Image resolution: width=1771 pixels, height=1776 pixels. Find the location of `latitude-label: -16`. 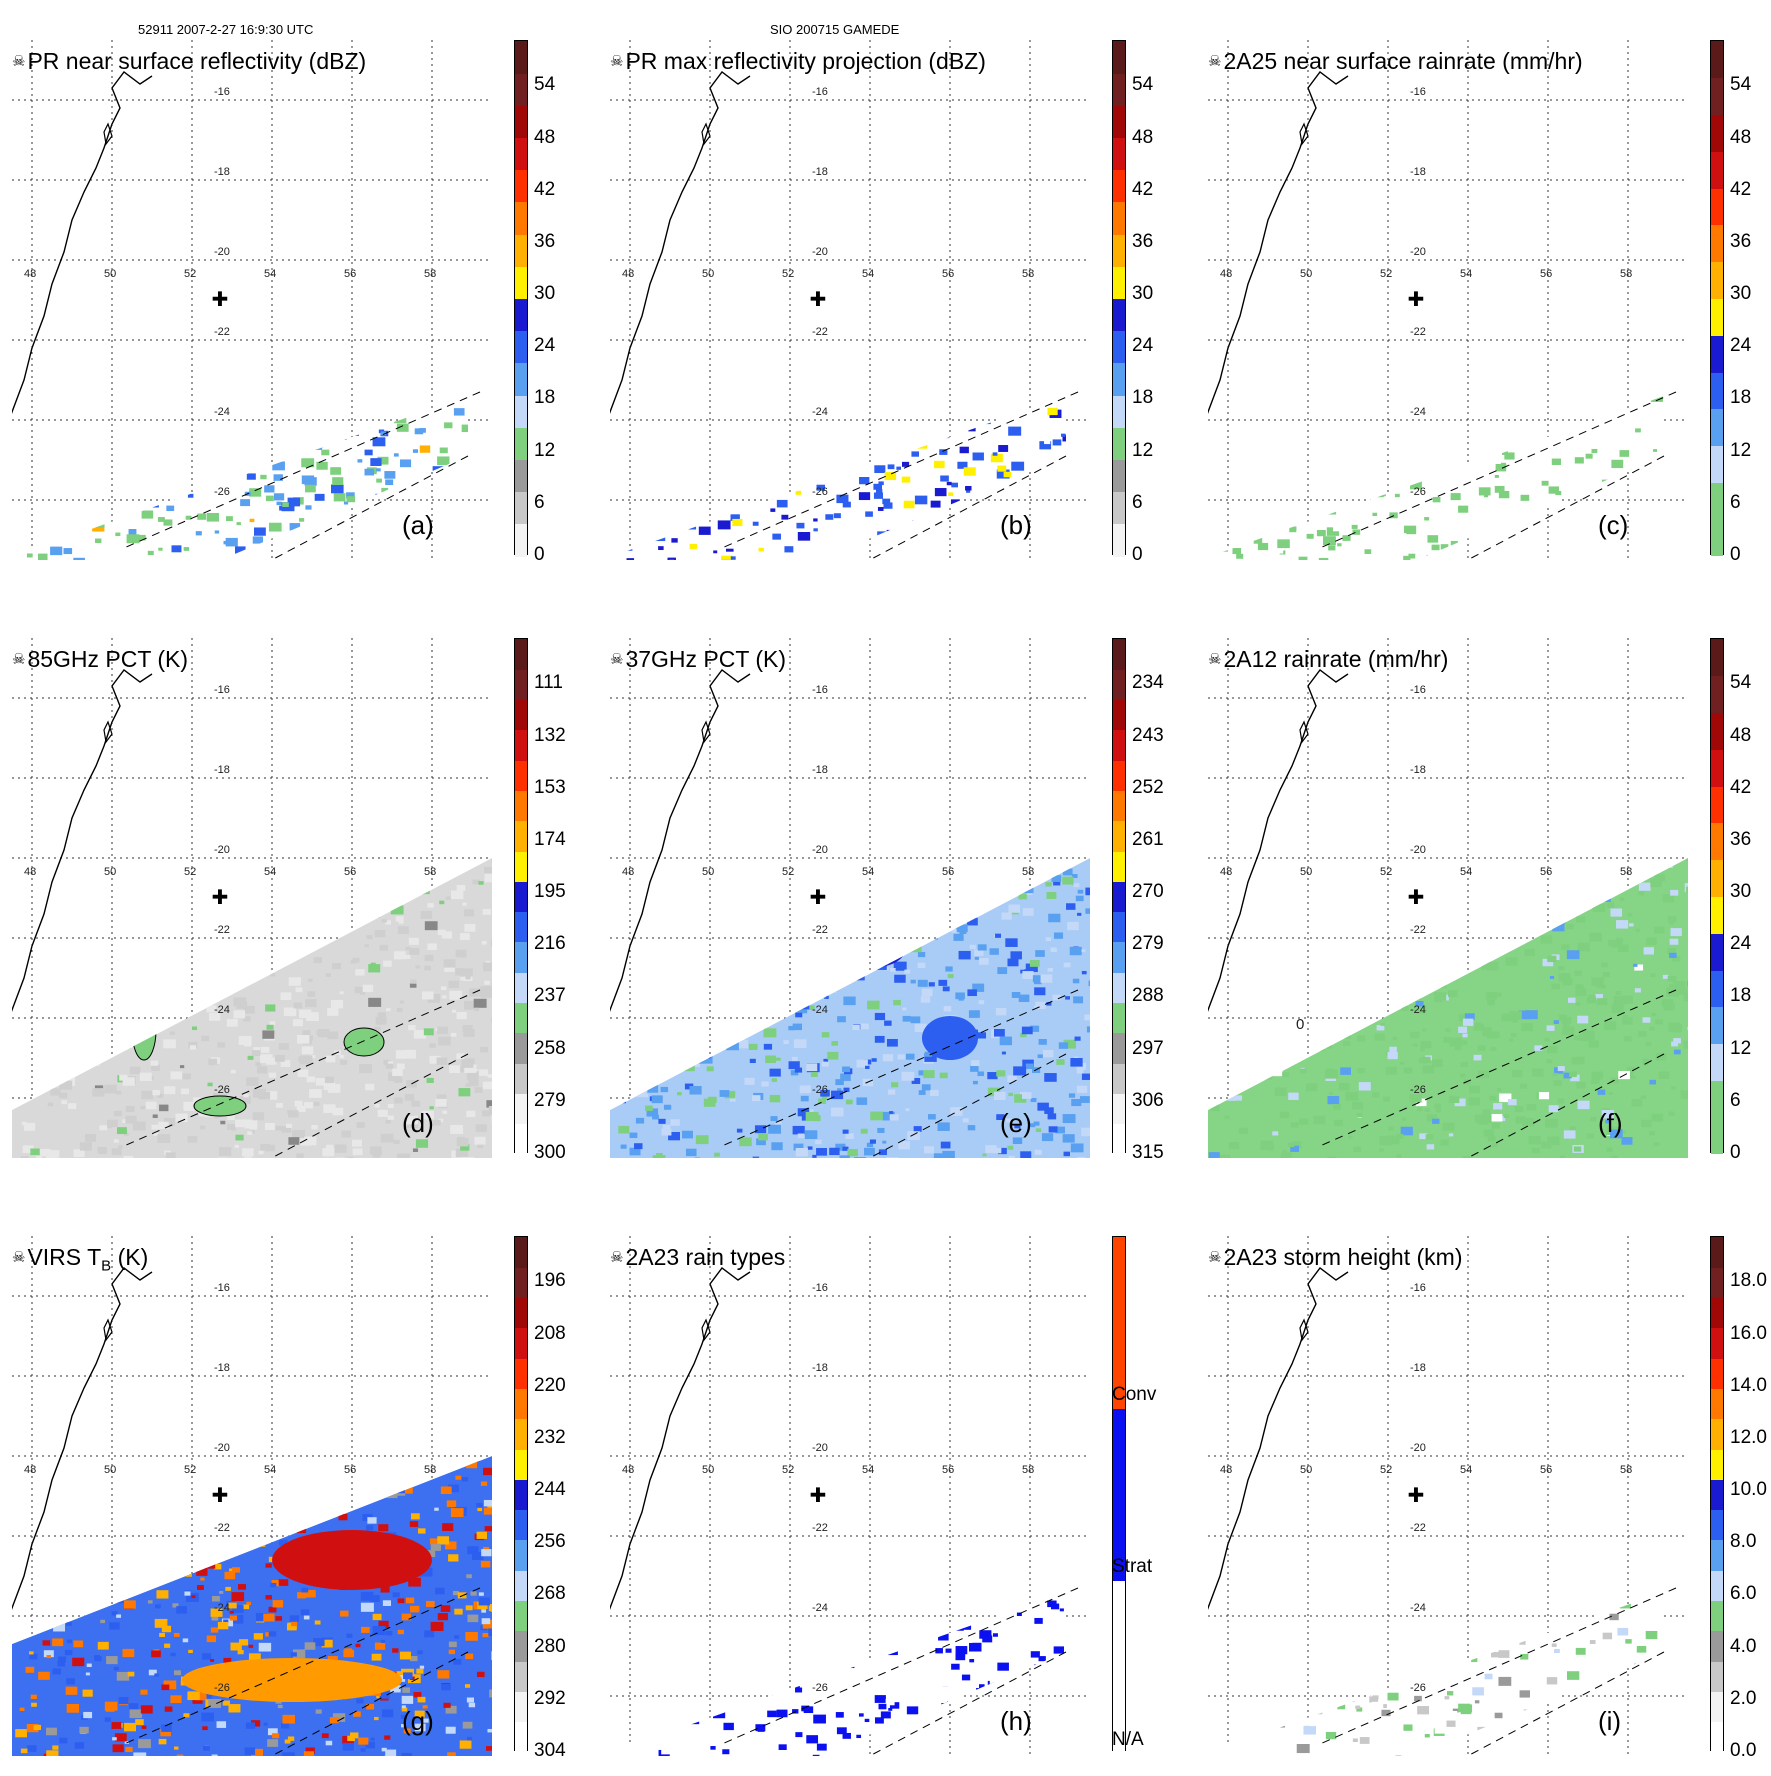

latitude-label: -16 is located at coordinates (222, 92).